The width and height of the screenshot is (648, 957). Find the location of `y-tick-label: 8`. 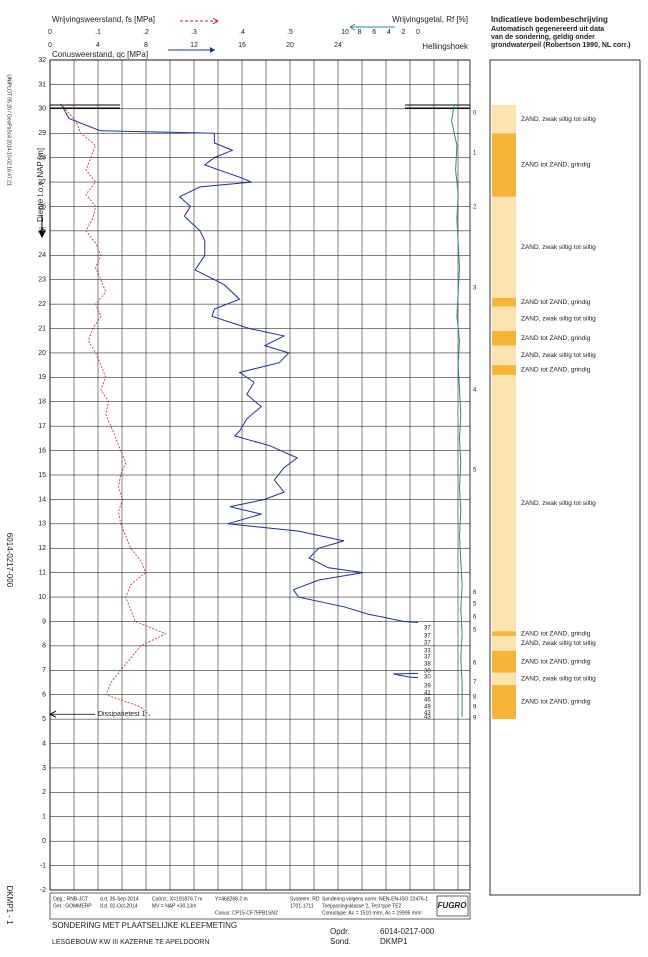

y-tick-label: 8 is located at coordinates (44, 646).